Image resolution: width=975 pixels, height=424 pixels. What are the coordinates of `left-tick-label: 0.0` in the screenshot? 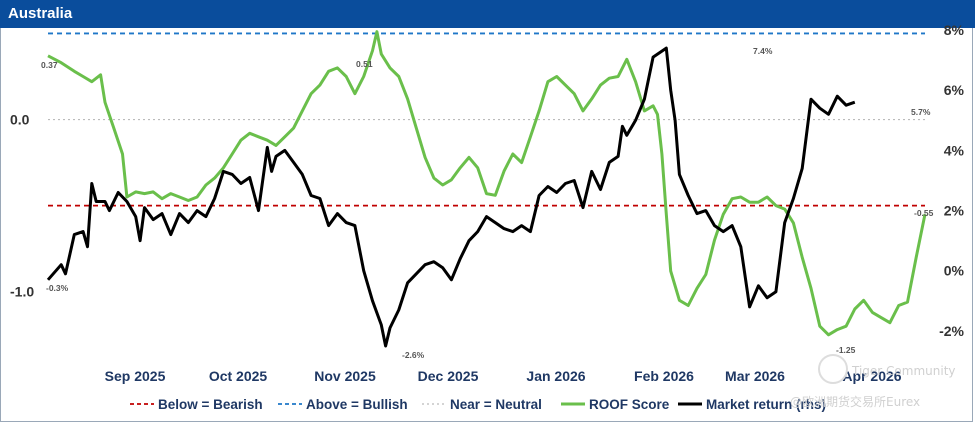 It's located at (20, 120).